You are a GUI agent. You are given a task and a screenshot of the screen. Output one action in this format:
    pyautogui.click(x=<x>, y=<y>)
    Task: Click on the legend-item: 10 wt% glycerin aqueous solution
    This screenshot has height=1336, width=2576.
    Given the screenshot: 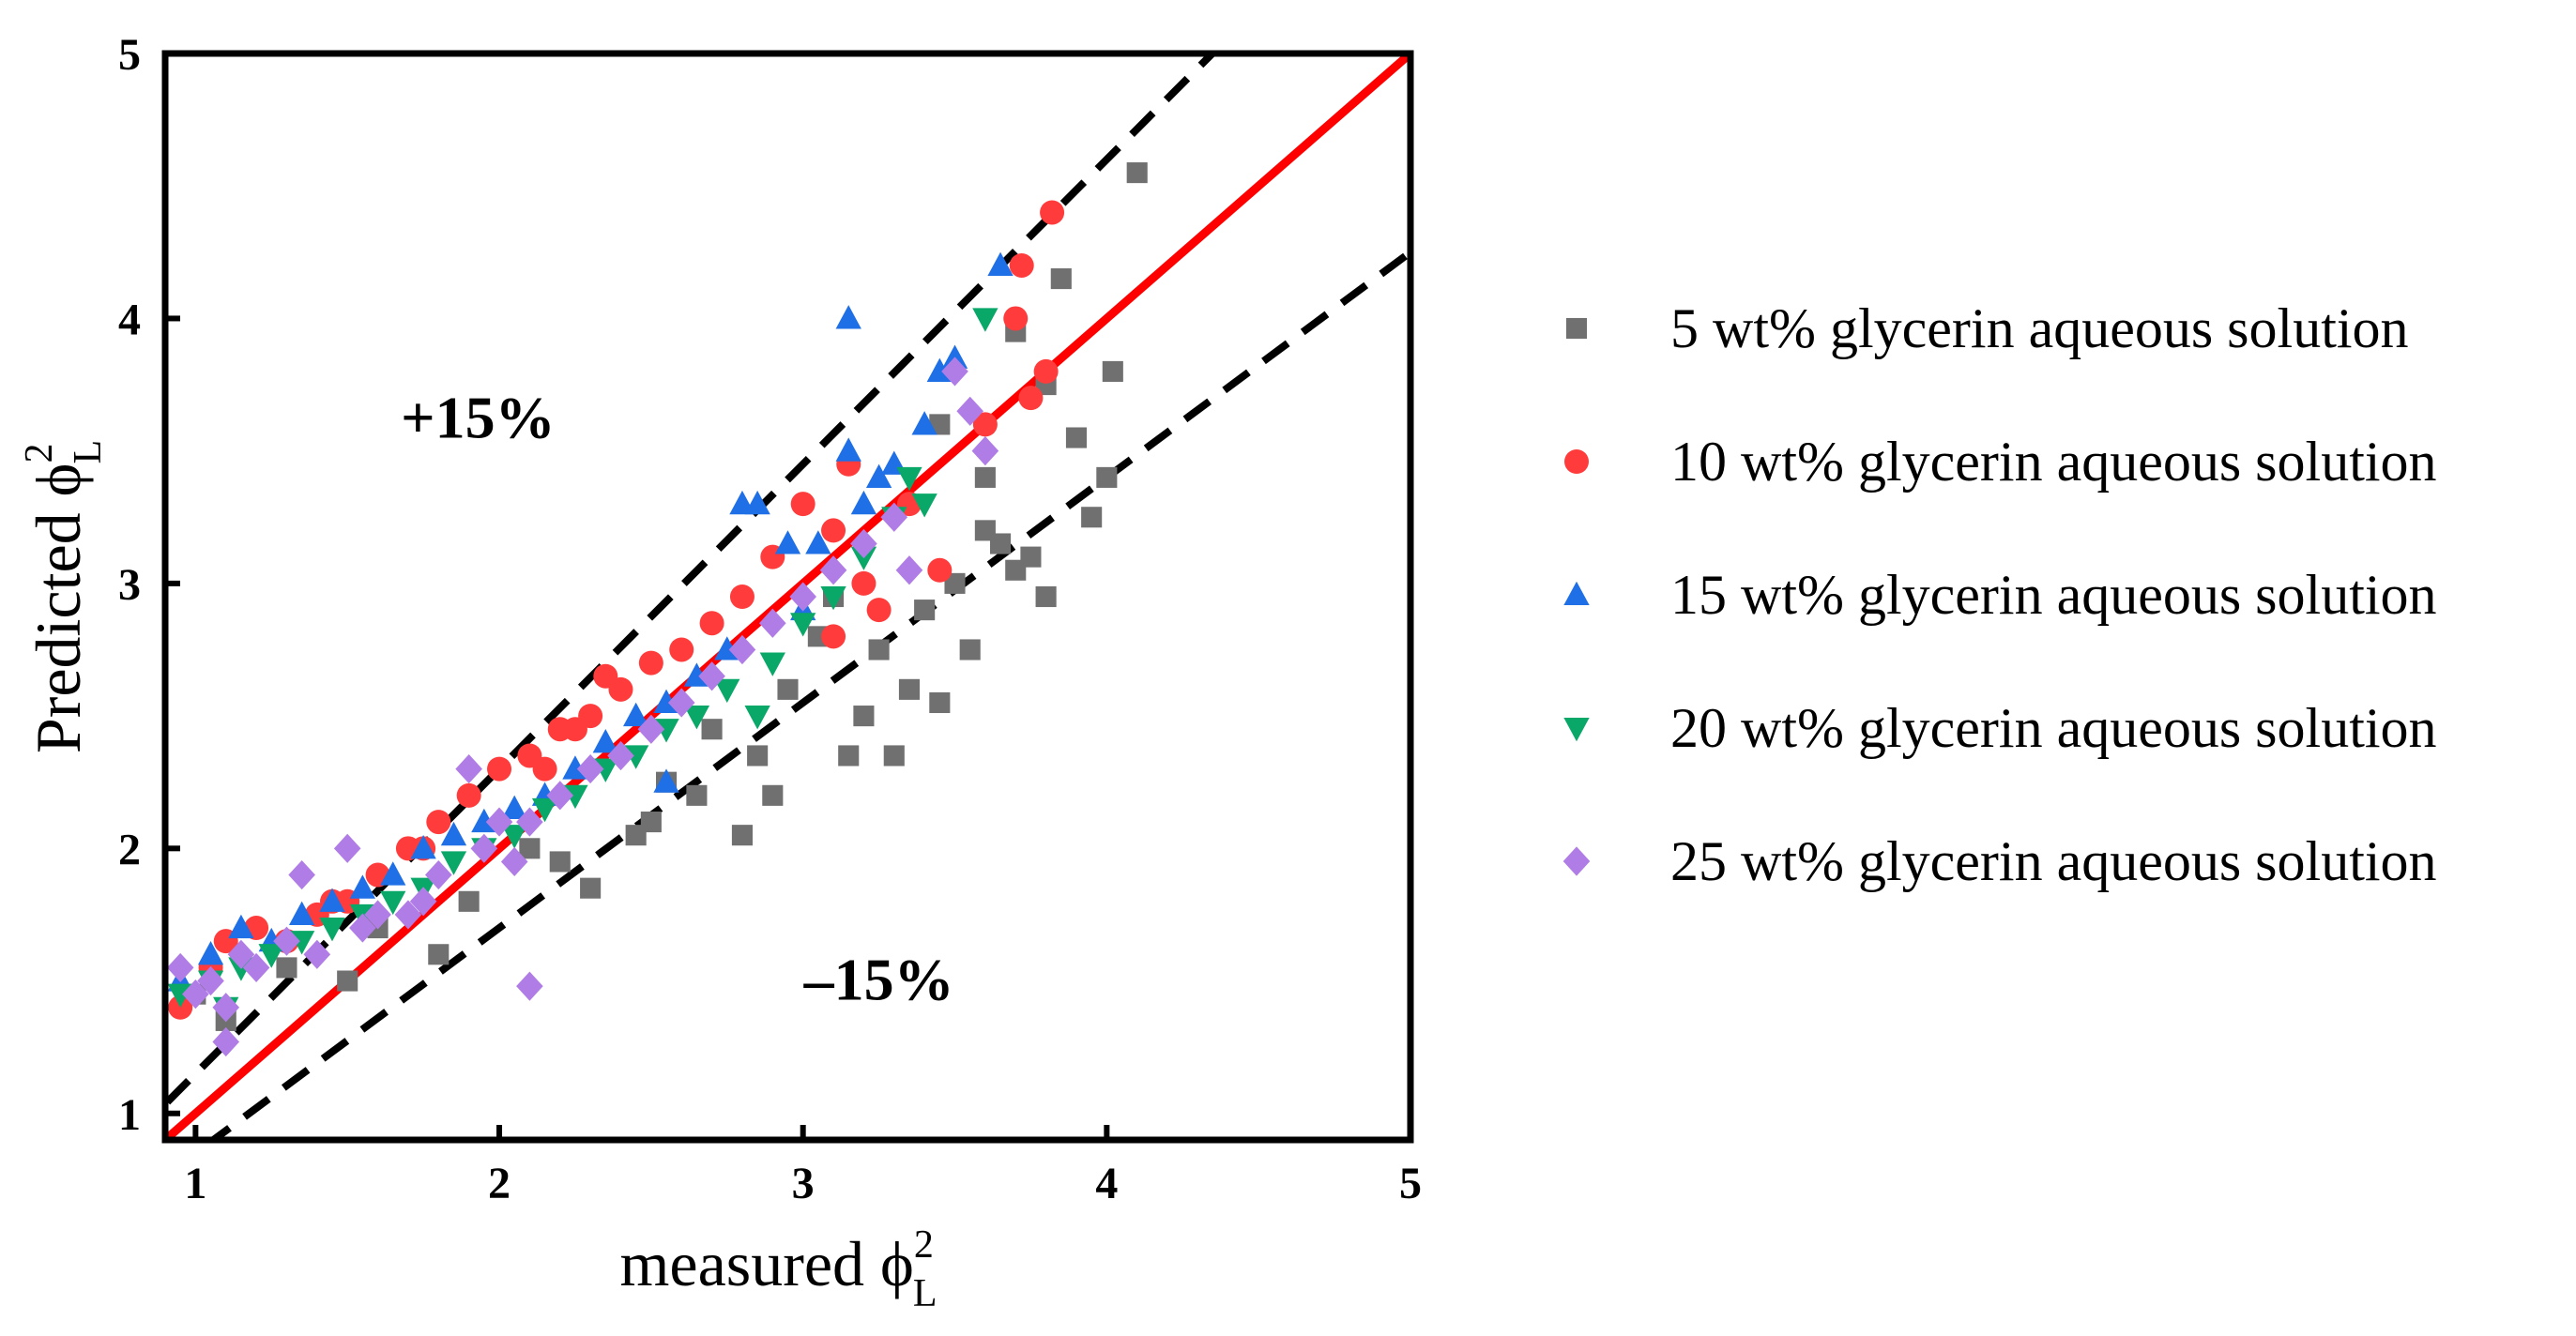 What is the action you would take?
    pyautogui.click(x=2000, y=462)
    